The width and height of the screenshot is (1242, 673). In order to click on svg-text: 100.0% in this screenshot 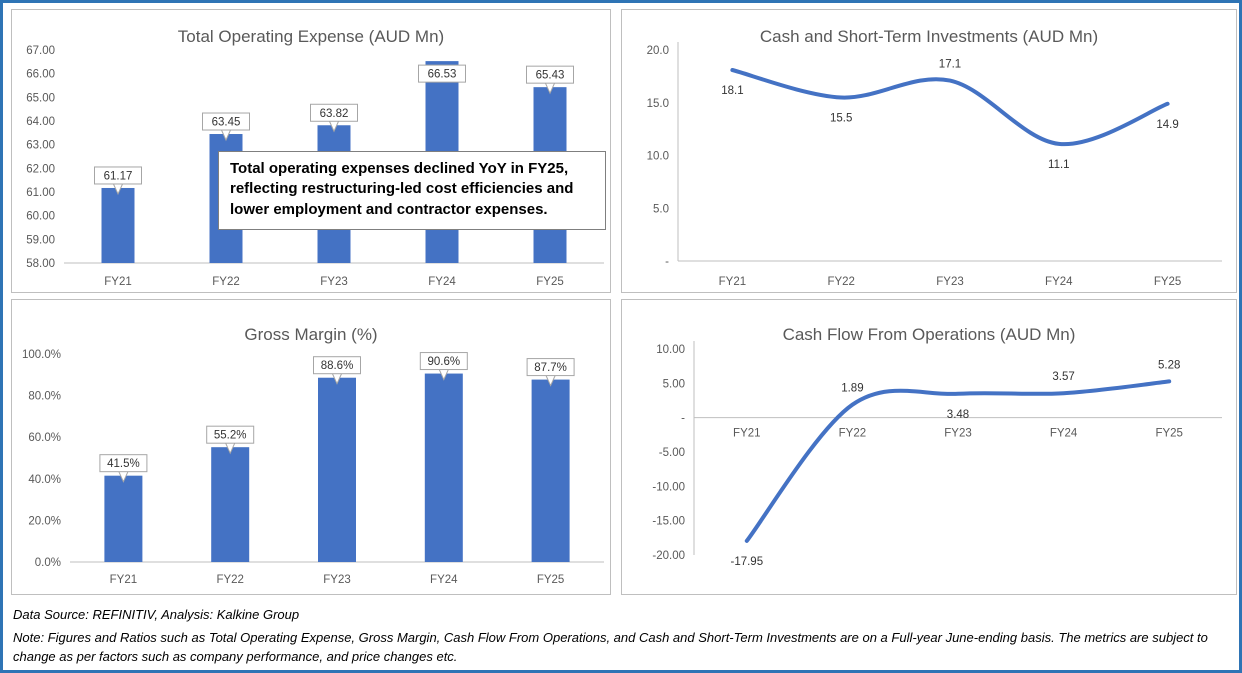, I will do `click(41, 355)`.